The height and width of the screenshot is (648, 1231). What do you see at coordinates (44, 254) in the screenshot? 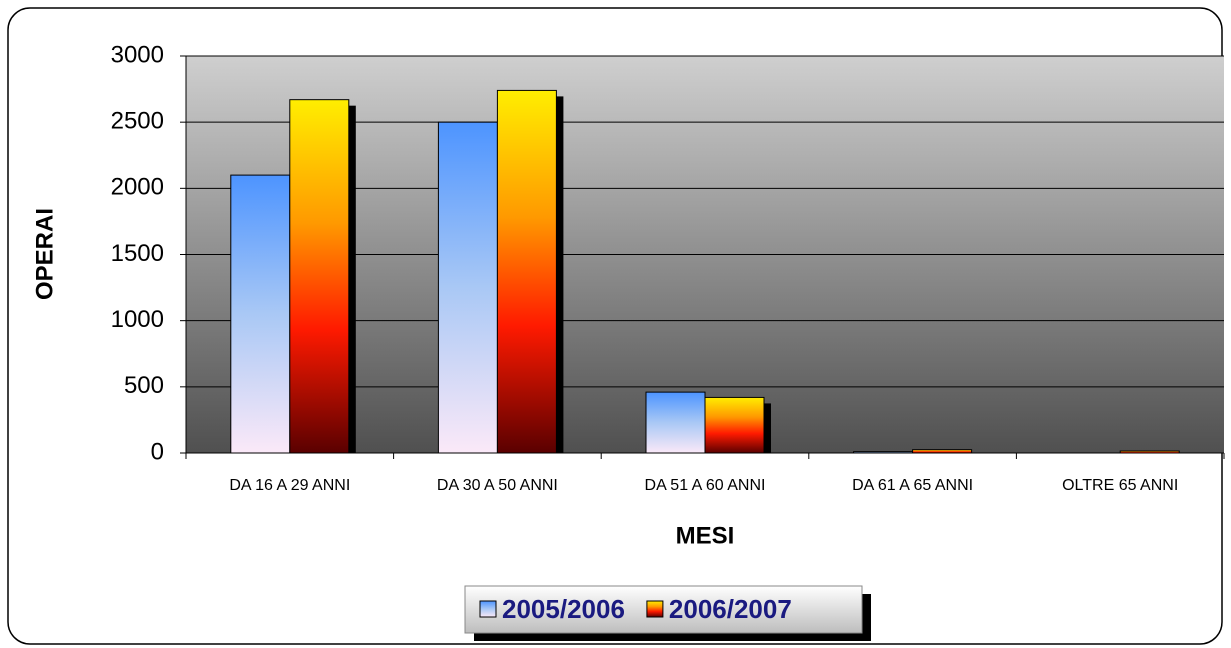
I see `y-axis-label: OPERAI` at bounding box center [44, 254].